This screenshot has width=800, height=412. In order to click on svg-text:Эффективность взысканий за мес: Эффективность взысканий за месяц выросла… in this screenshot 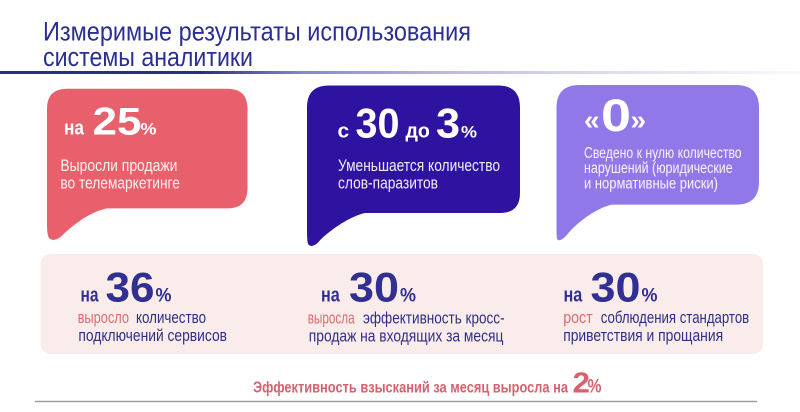, I will do `click(427, 384)`.